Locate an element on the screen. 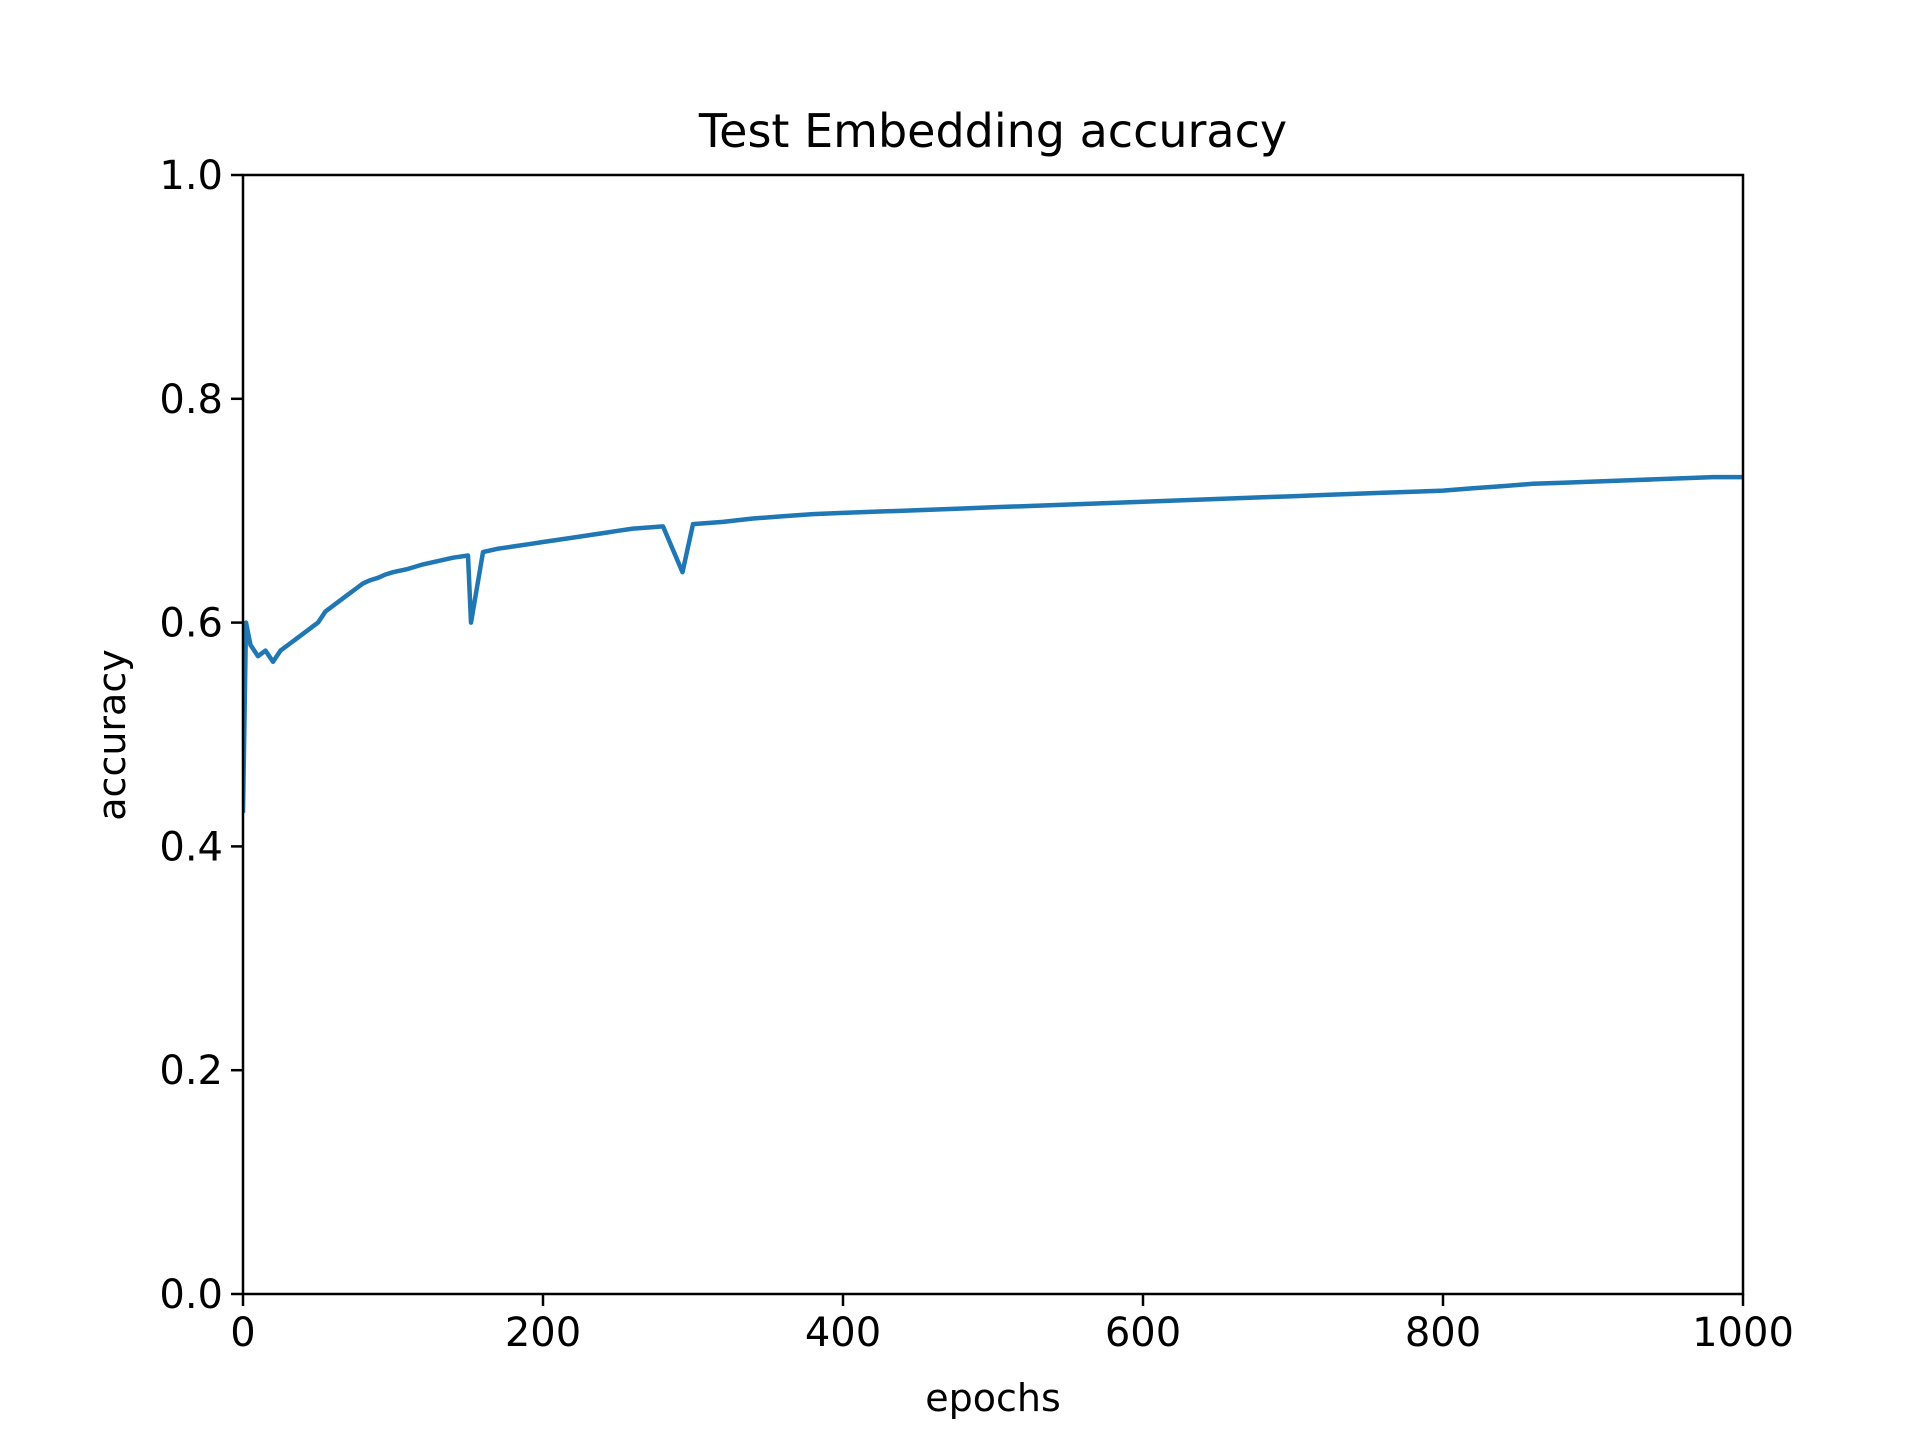 This screenshot has width=1920, height=1440. x-axis: 0 200 400 600 800 1000 is located at coordinates (1012, 1325).